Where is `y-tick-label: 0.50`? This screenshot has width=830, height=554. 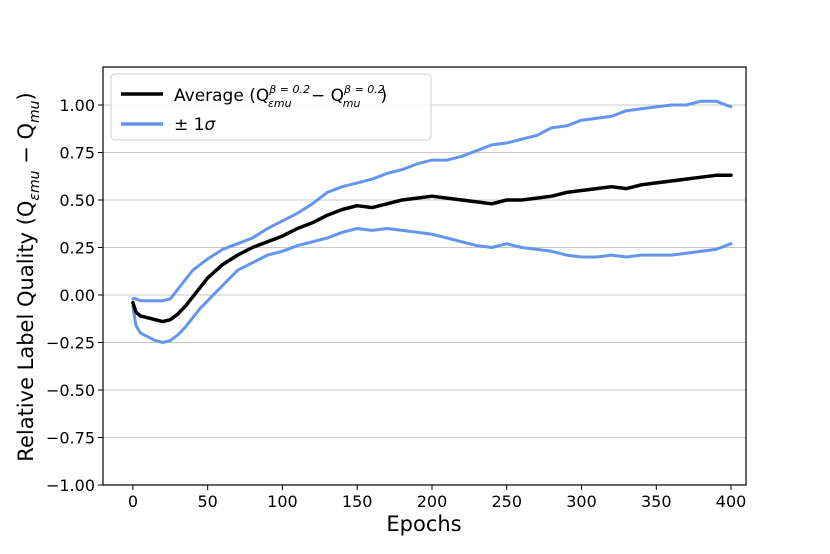 y-tick-label: 0.50 is located at coordinates (77, 200).